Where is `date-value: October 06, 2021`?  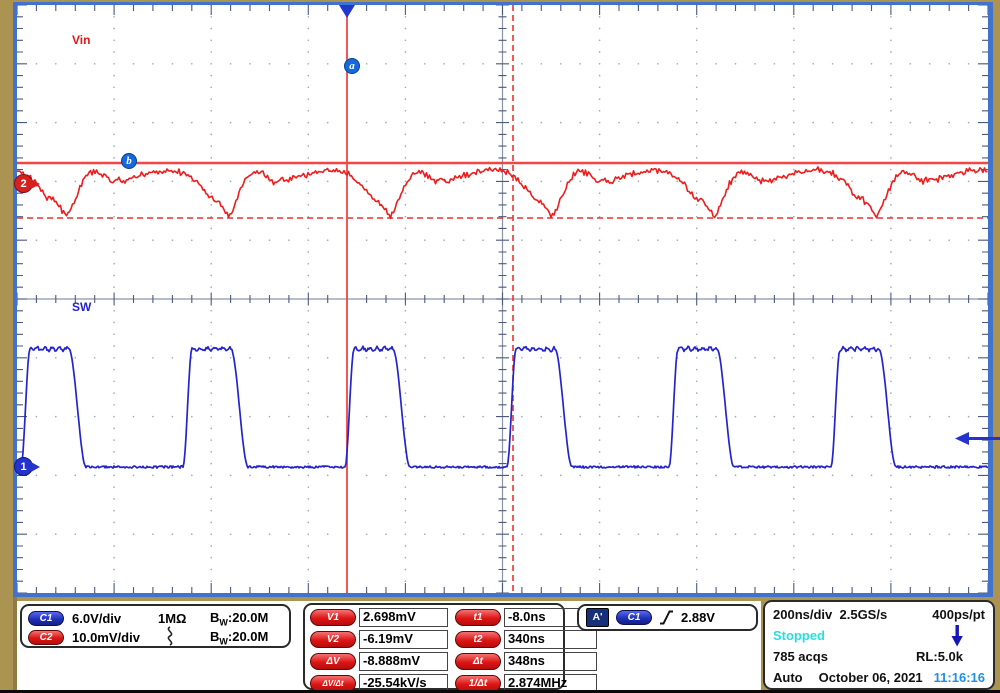
date-value: October 06, 2021 is located at coordinates (870, 677).